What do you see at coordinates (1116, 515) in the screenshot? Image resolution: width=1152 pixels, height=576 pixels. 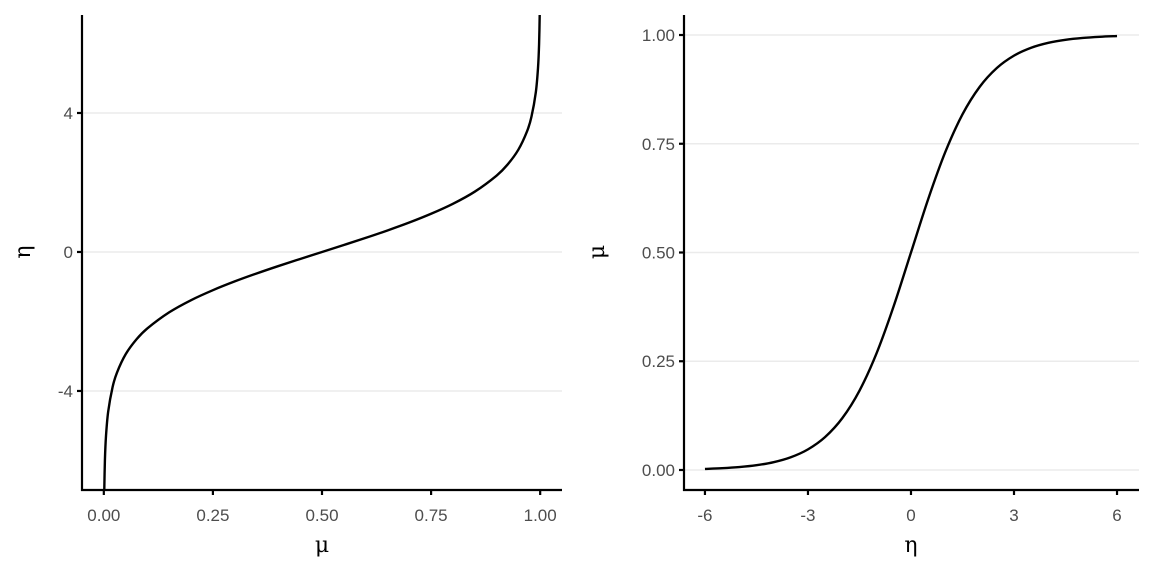 I see `x-tick-label: 6` at bounding box center [1116, 515].